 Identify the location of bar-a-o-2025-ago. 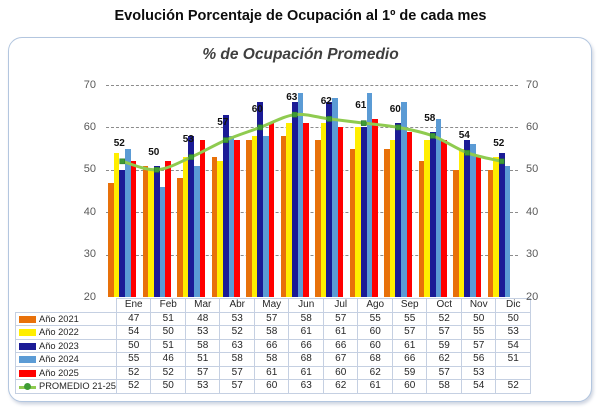
(375, 207).